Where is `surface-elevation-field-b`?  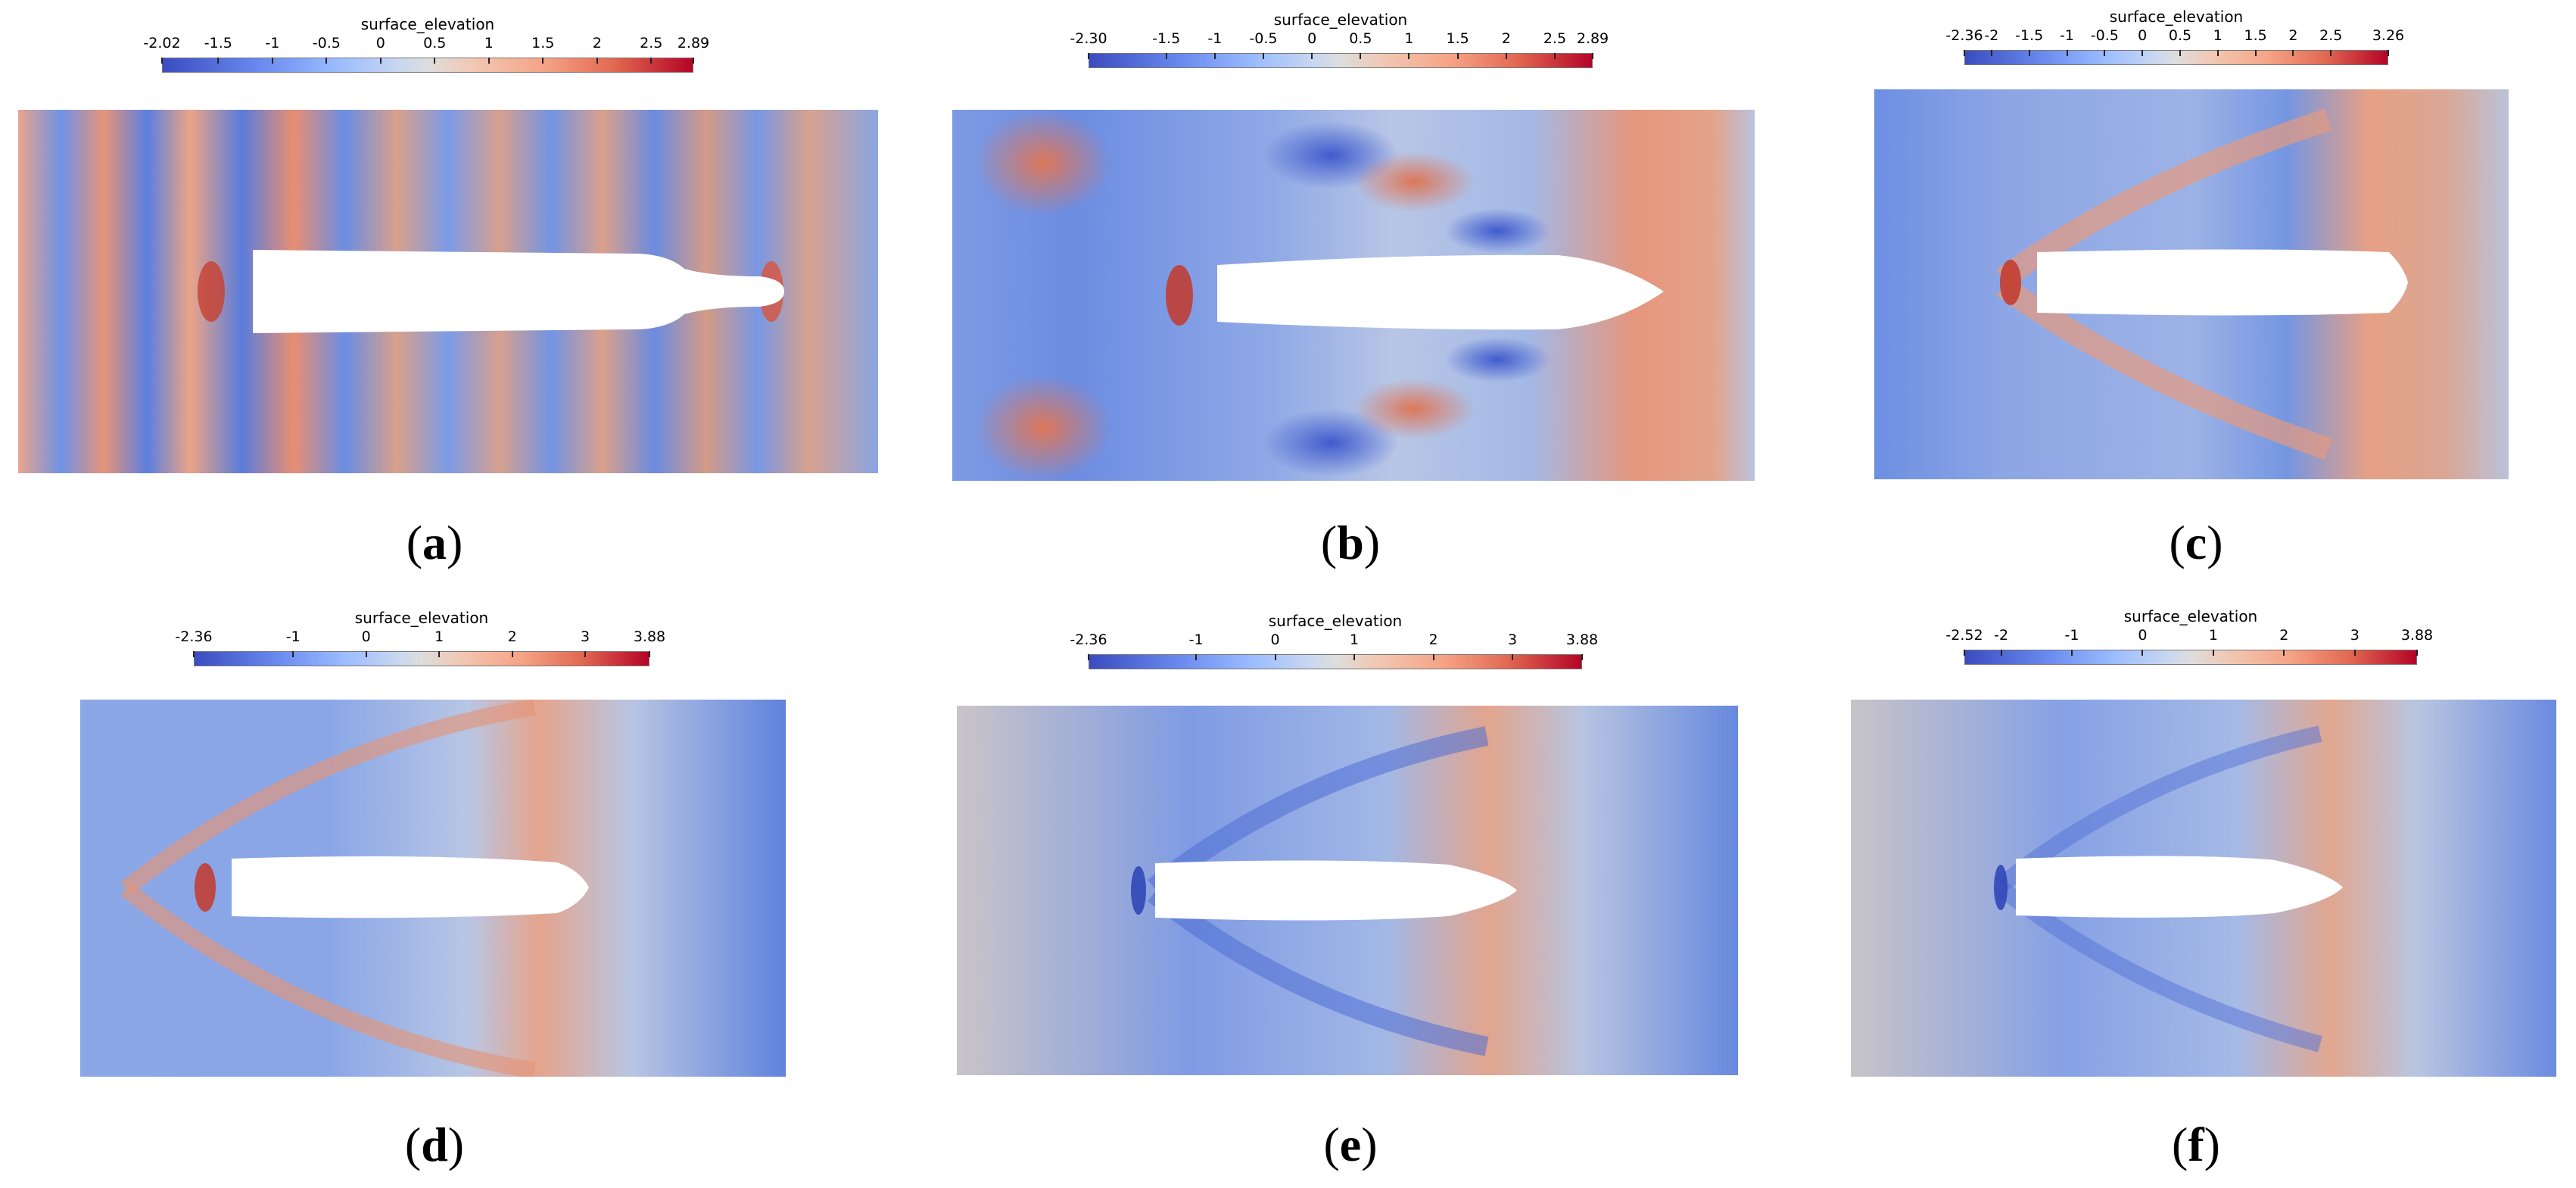
surface-elevation-field-b is located at coordinates (1353, 295).